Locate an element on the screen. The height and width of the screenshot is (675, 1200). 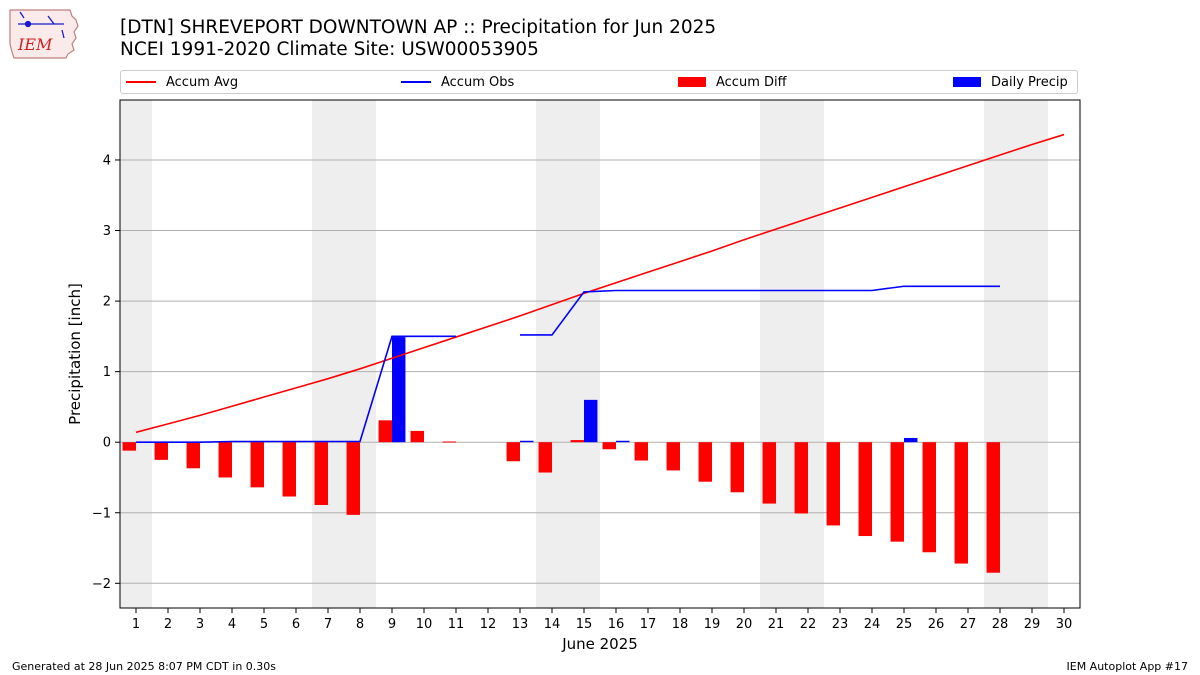
x-tick-label: 21 is located at coordinates (776, 624).